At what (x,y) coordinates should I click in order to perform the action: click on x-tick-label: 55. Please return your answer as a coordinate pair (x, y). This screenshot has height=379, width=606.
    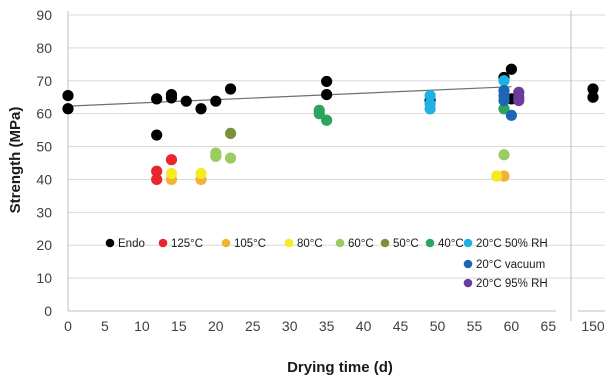
    Looking at the image, I should click on (475, 326).